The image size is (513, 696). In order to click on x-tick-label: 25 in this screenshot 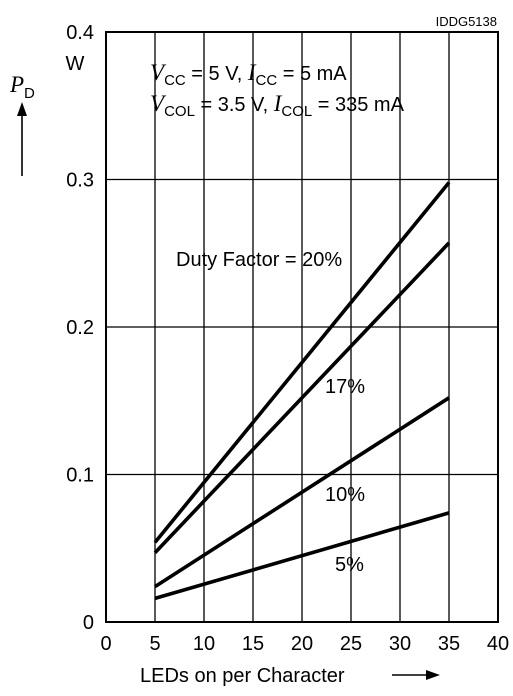, I will do `click(351, 644)`.